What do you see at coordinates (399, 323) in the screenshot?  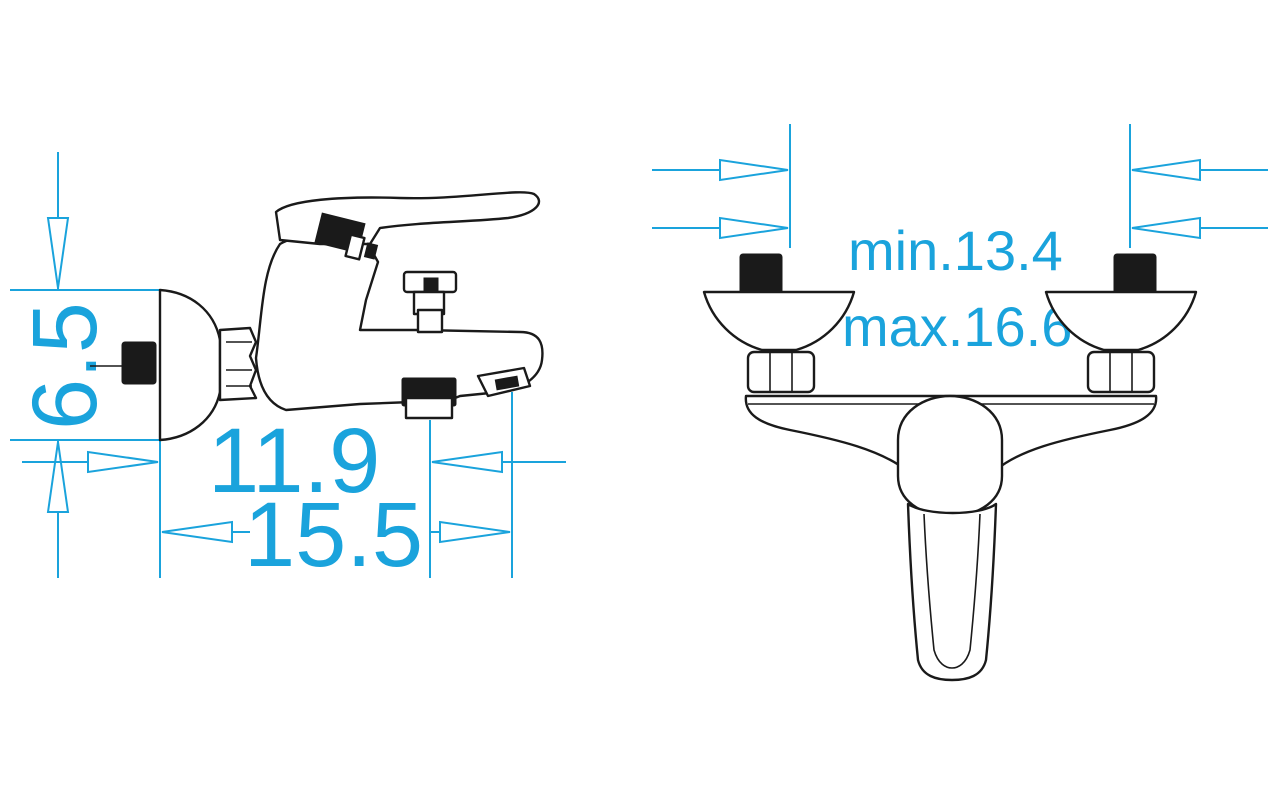 I see `faucet-body` at bounding box center [399, 323].